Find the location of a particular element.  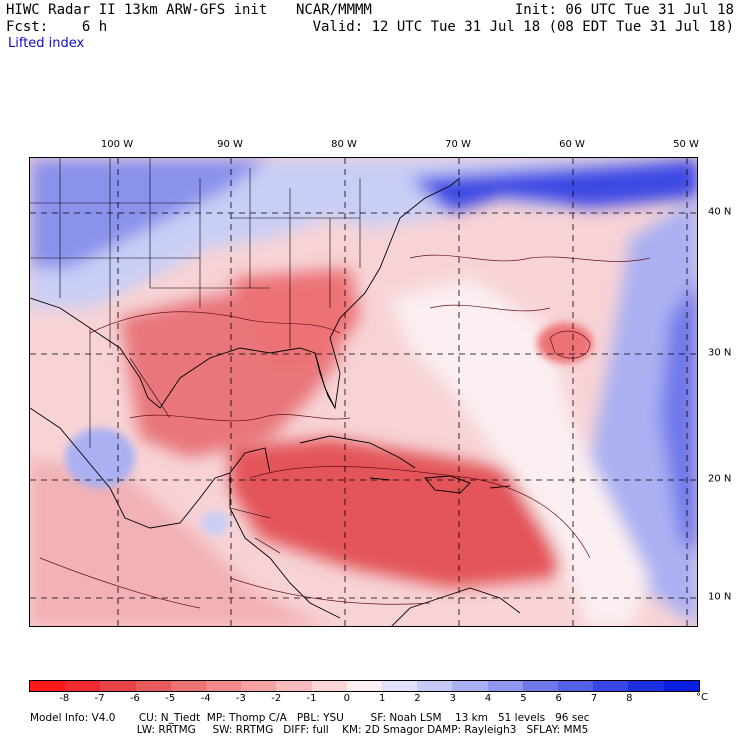

unstable-air-southeast is located at coordinates (295, 318).